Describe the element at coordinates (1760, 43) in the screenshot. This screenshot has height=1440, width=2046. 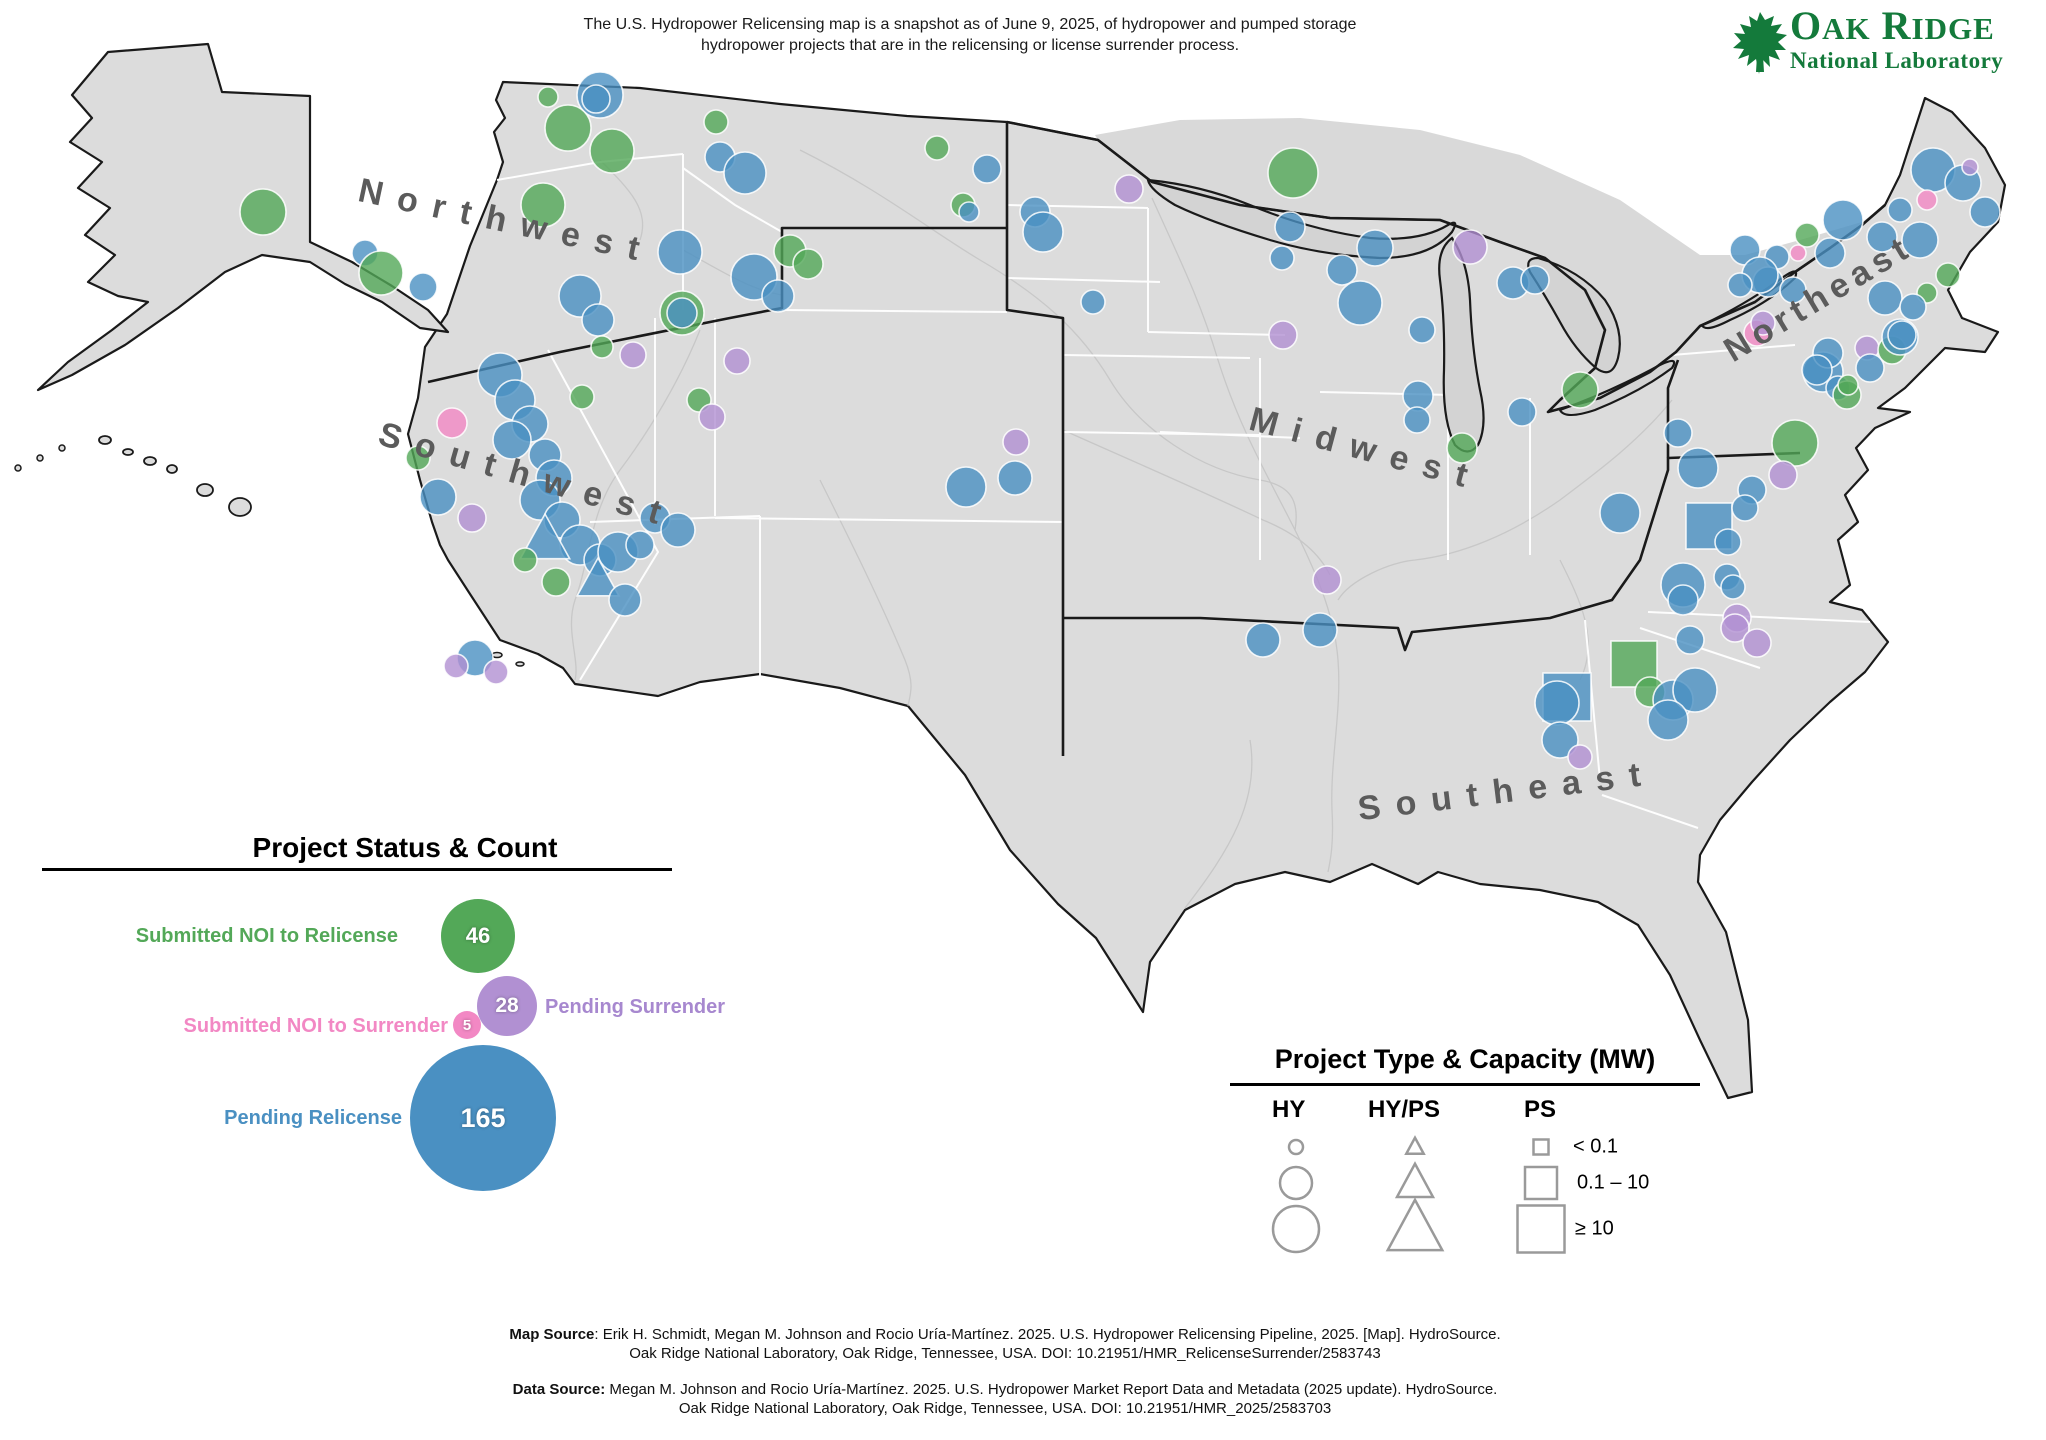
I see `oak-leaf-icon` at that location.